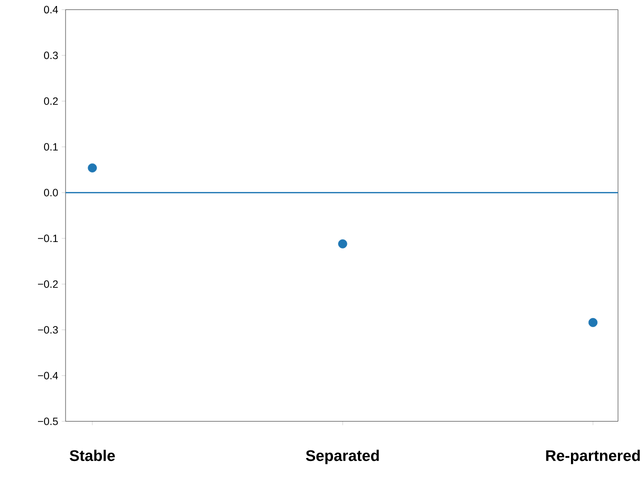  Describe the element at coordinates (51, 10) in the screenshot. I see `y-tick-label: 0.4` at that location.